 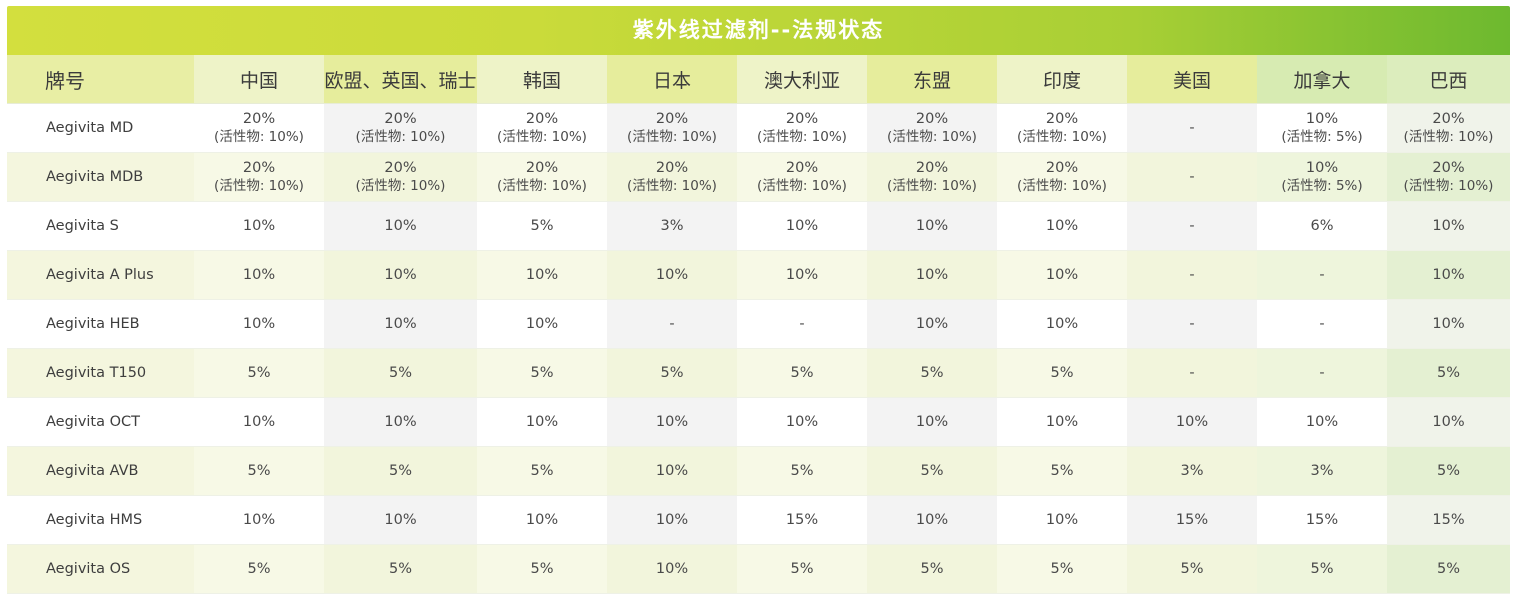 What do you see at coordinates (1192, 520) in the screenshot?
I see `limit-value: 15%` at bounding box center [1192, 520].